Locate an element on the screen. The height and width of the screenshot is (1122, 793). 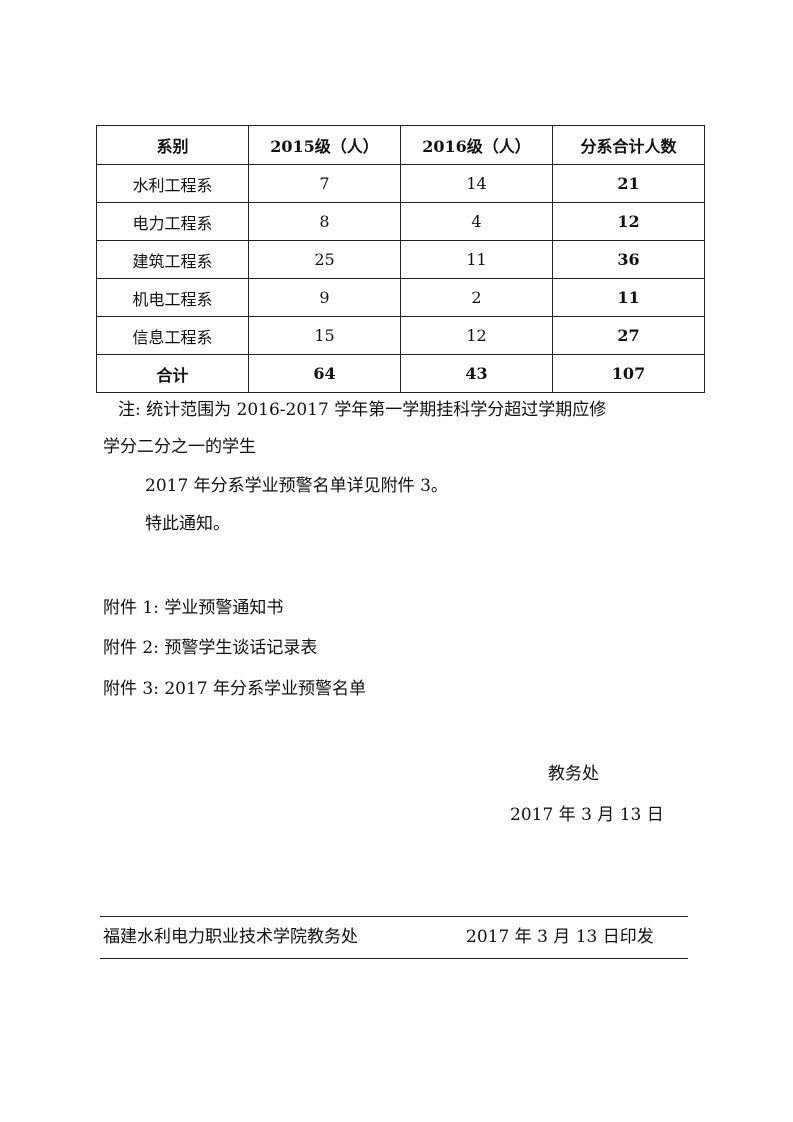
note-line-1: 注: 统计范围为 2016-2017 学年第一学期挂科学分超过学期应修 is located at coordinates (362, 410).